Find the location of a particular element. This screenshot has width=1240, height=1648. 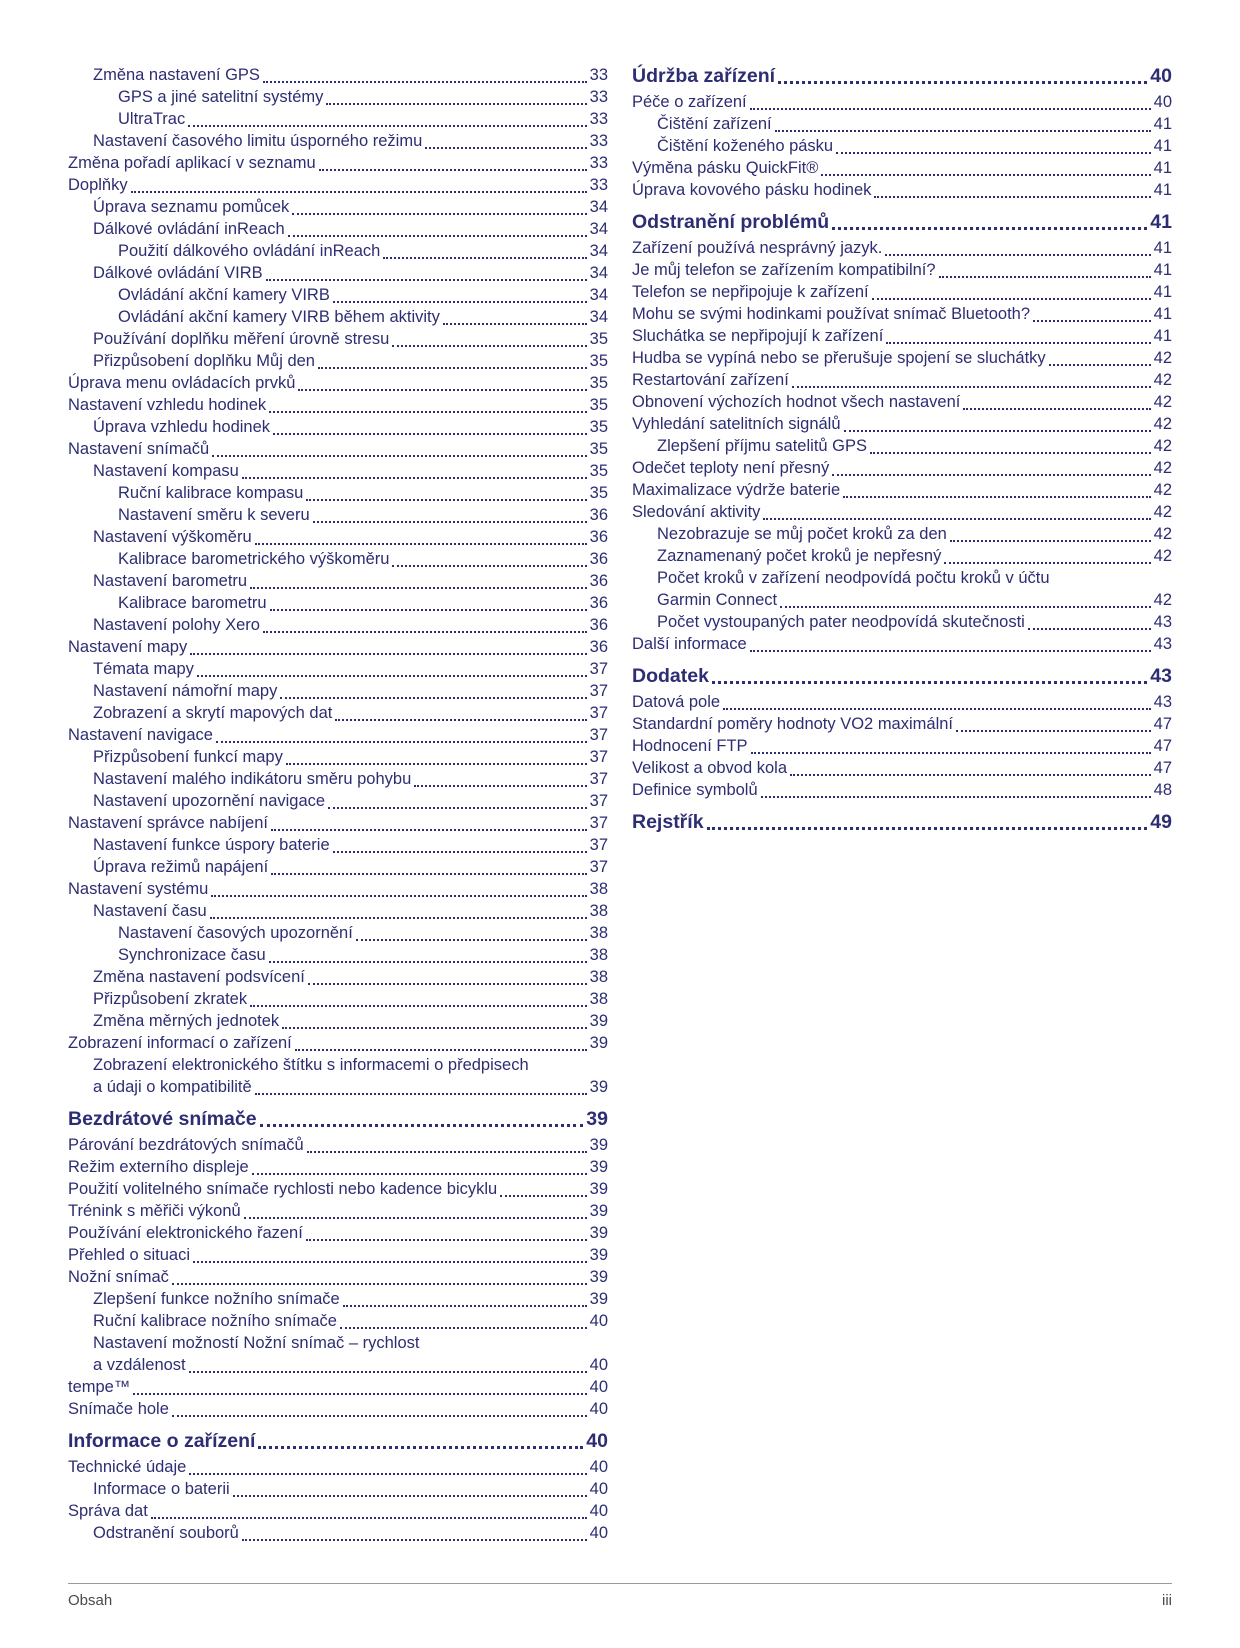

toc-entry: Odečet teploty není přesný 42 is located at coordinates (902, 468).